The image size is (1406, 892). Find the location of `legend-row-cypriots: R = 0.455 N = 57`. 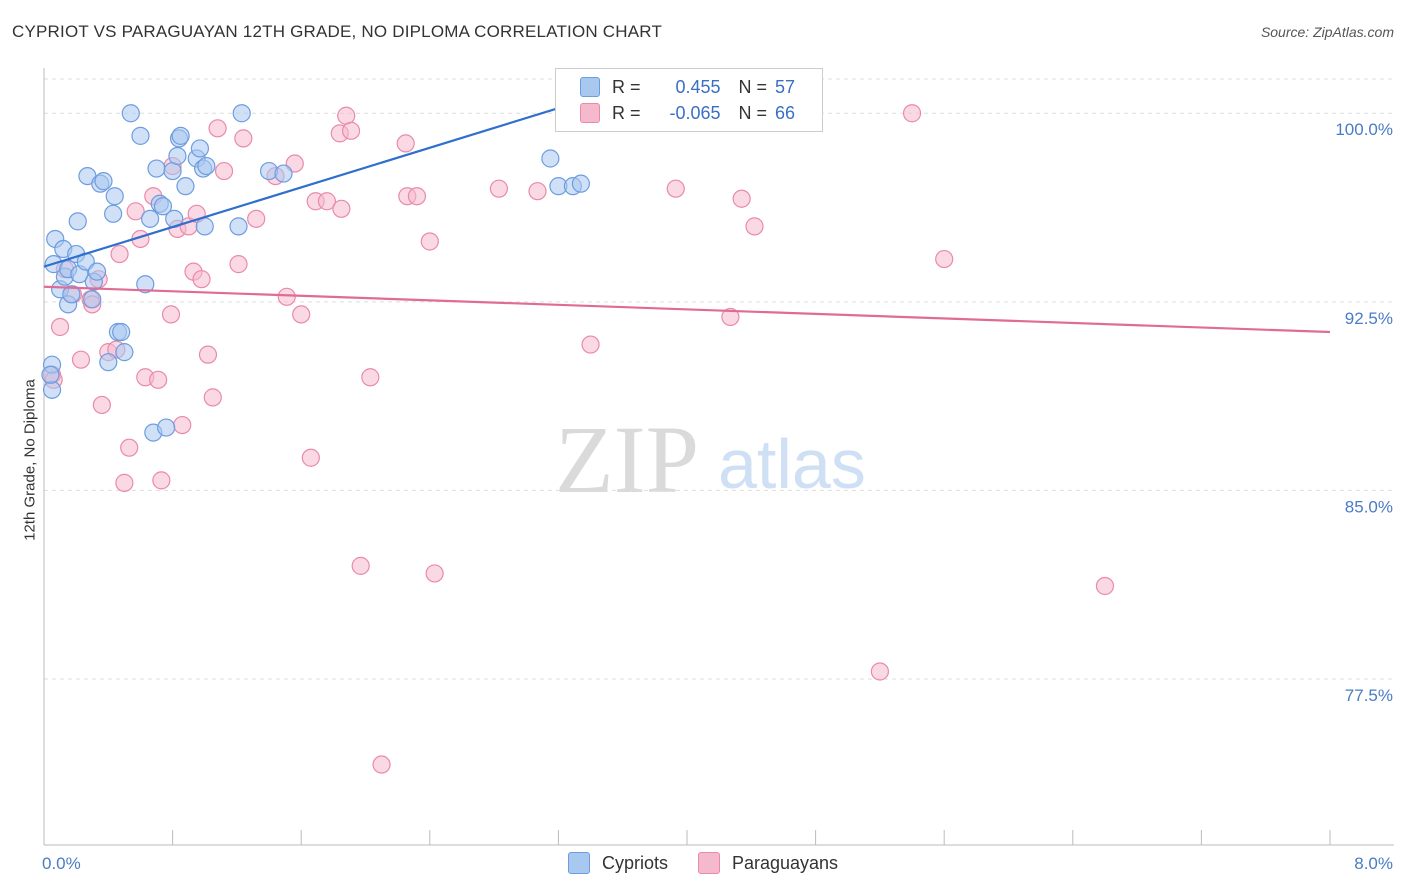

legend-row-cypriots: R = 0.455 N = 57 is located at coordinates (687, 87).